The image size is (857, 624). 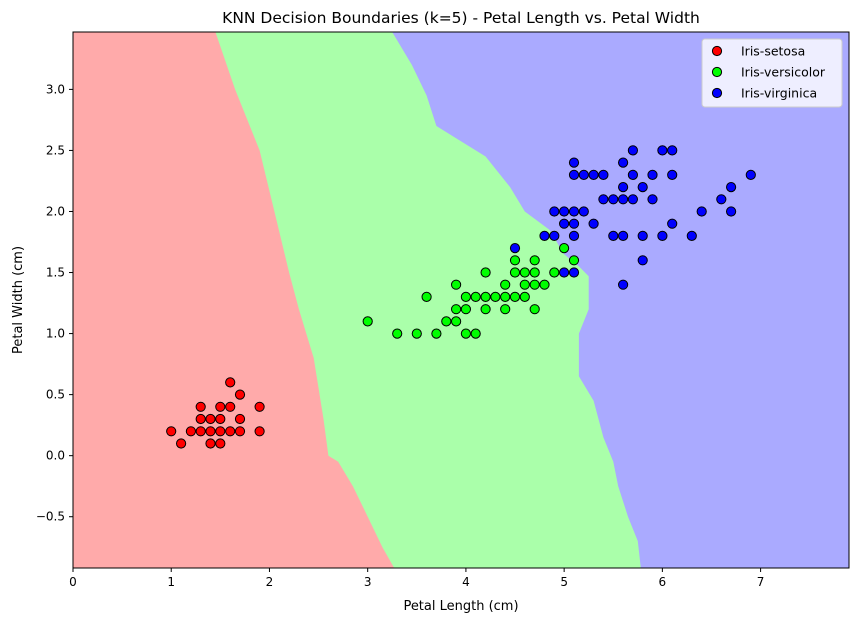 What do you see at coordinates (564, 582) in the screenshot?
I see `x-tick-label: 5` at bounding box center [564, 582].